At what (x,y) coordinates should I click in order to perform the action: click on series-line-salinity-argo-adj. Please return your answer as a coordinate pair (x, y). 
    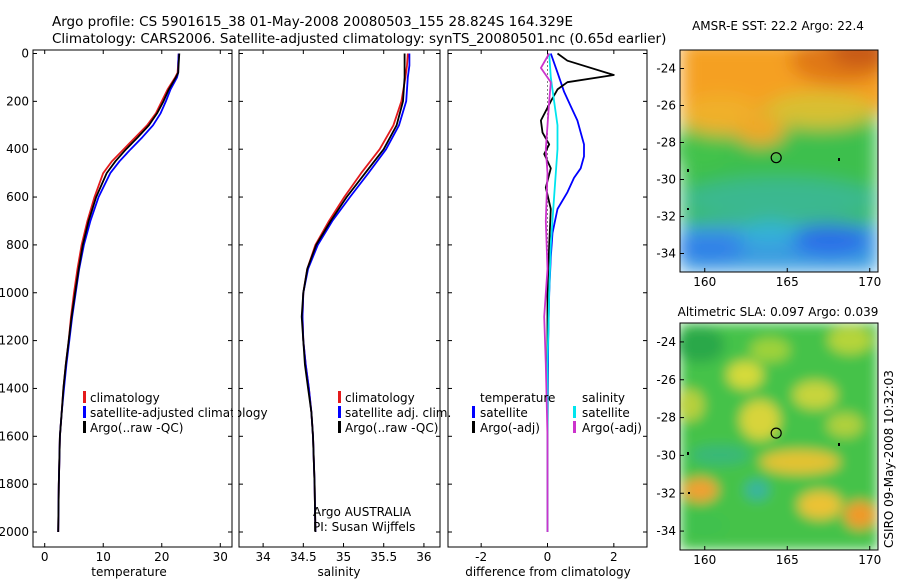
    Looking at the image, I should click on (546, 292).